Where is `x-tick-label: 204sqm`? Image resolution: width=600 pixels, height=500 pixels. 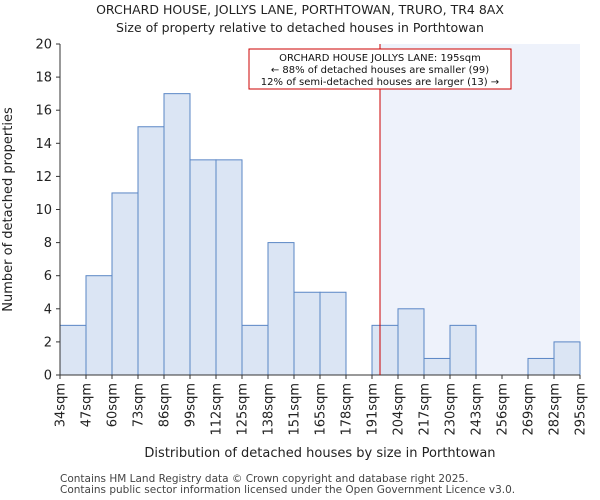 x-tick-label: 204sqm is located at coordinates (399, 409).